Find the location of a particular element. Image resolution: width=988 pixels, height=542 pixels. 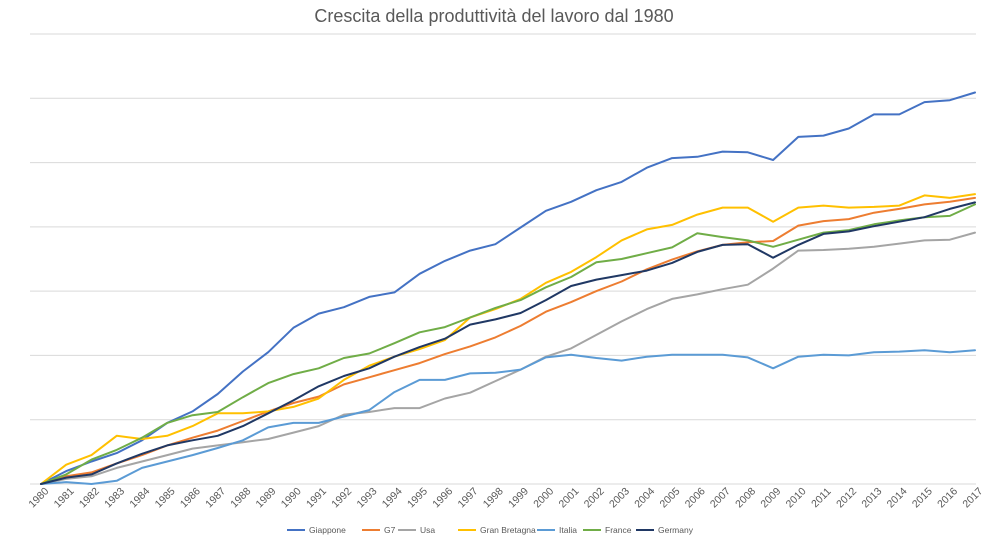

x-tick-label: 2008 is located at coordinates (745, 497).